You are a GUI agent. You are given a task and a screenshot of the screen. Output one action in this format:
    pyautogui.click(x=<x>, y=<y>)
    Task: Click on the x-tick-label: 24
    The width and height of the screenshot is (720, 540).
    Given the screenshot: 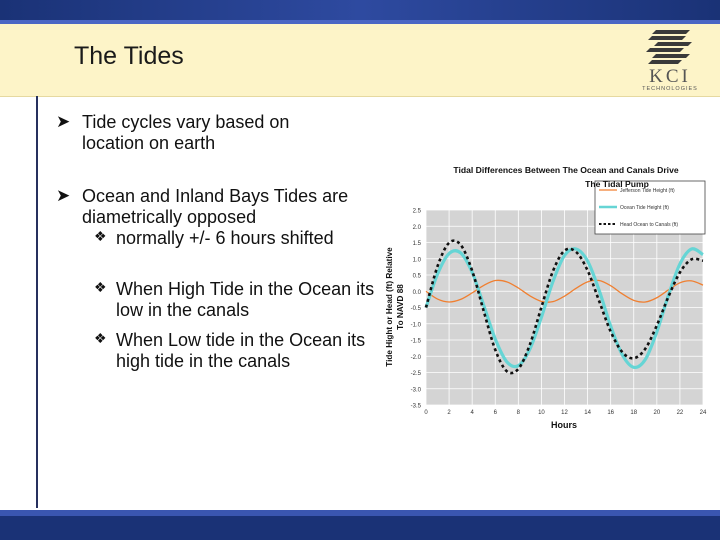 What is the action you would take?
    pyautogui.click(x=703, y=413)
    